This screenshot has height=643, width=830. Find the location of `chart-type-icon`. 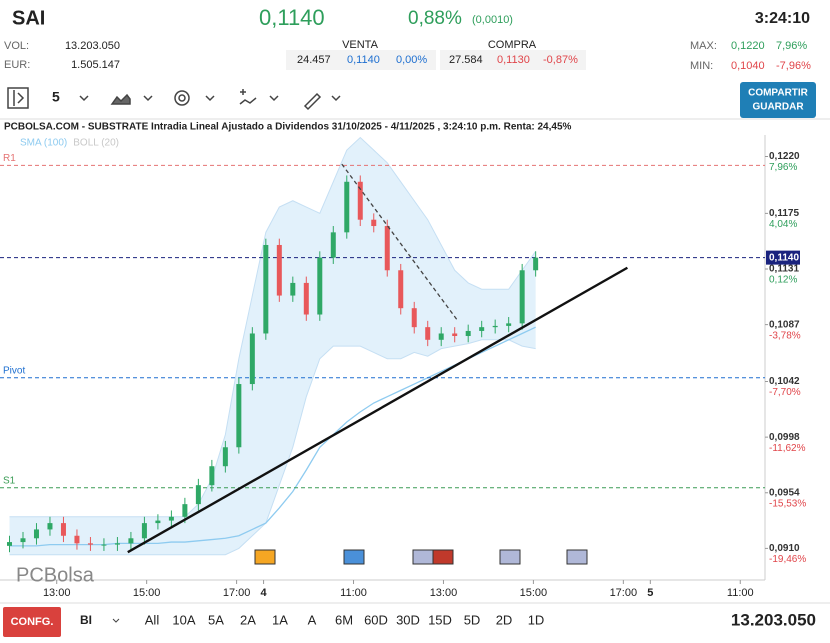

chart-type-icon is located at coordinates (120, 99).